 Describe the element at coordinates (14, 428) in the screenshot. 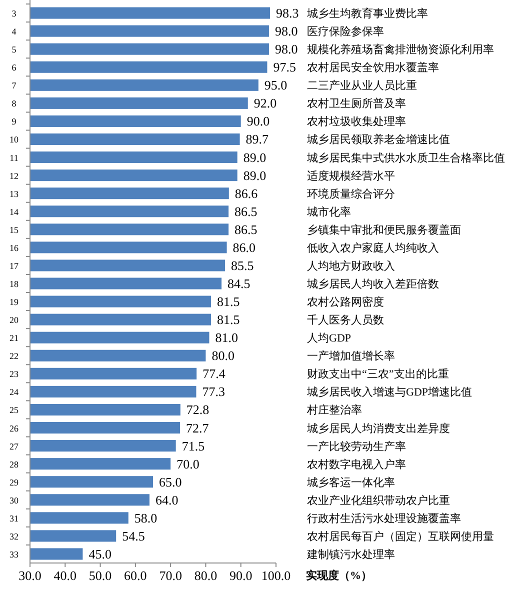

I see `y-tick-label: 26` at that location.